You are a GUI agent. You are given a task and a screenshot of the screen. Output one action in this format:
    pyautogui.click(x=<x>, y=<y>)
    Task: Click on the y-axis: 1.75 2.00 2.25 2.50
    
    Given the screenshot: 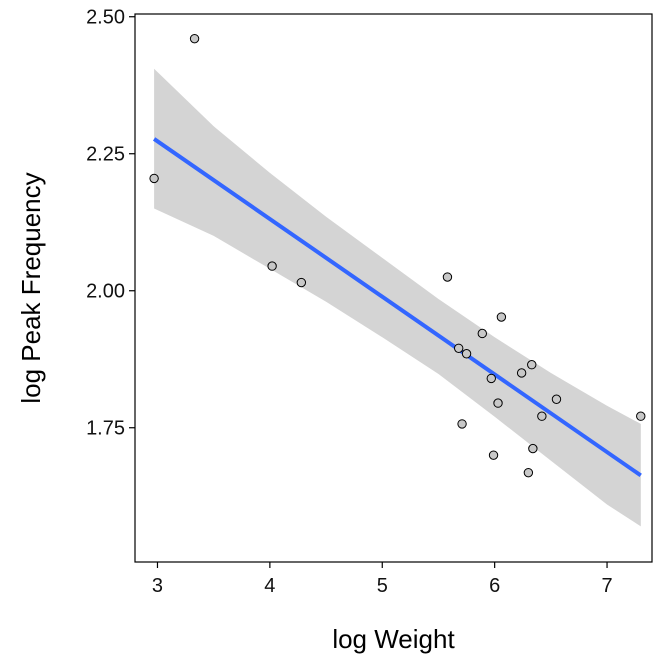 What is the action you would take?
    pyautogui.click(x=110, y=223)
    